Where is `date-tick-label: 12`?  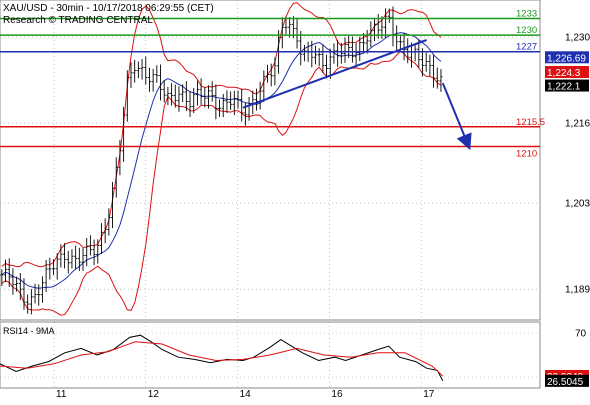
date-tick-label: 12 is located at coordinates (154, 394).